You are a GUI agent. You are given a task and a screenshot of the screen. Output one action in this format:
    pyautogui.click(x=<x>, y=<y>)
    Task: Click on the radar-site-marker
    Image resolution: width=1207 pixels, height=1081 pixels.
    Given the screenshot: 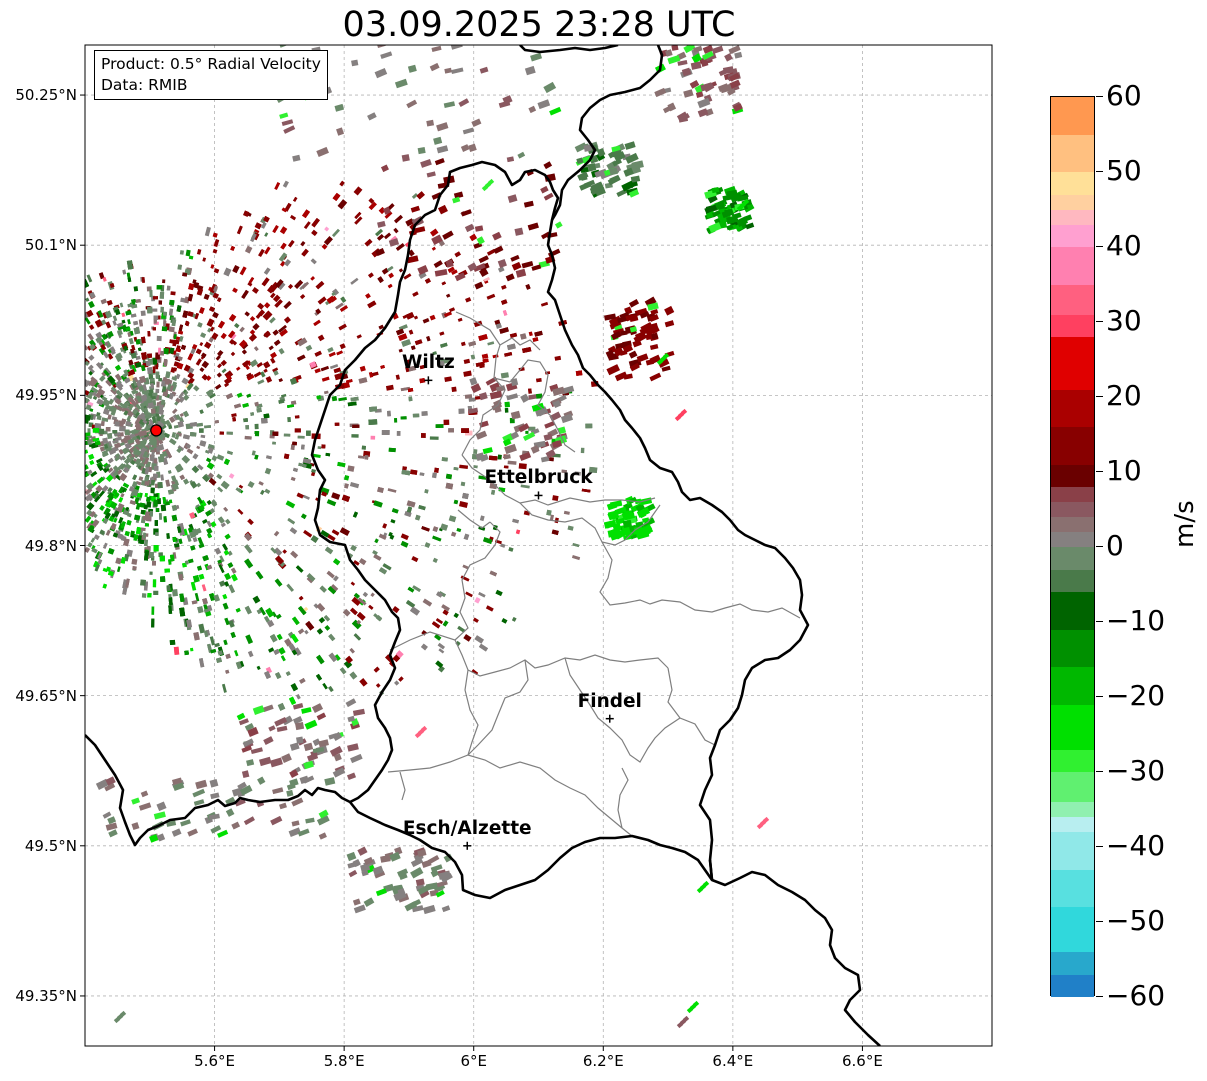 What is the action you would take?
    pyautogui.click(x=156, y=430)
    